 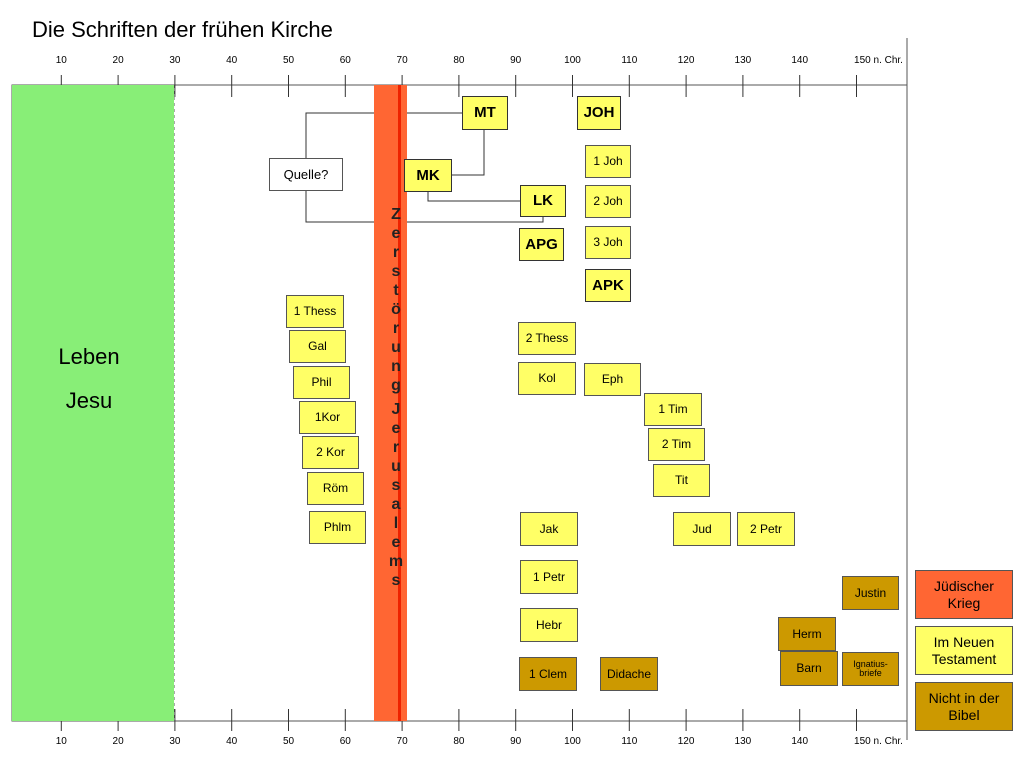 I want to click on writing-box-1petr: 1 Petr, so click(x=549, y=577).